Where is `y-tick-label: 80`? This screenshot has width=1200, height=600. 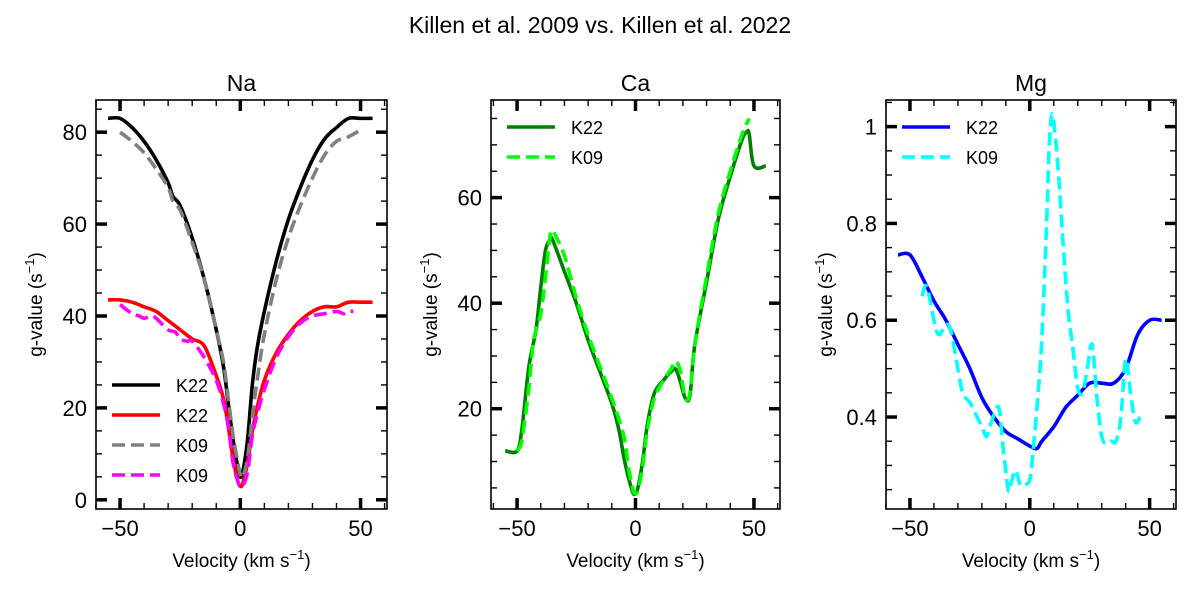 y-tick-label: 80 is located at coordinates (75, 132).